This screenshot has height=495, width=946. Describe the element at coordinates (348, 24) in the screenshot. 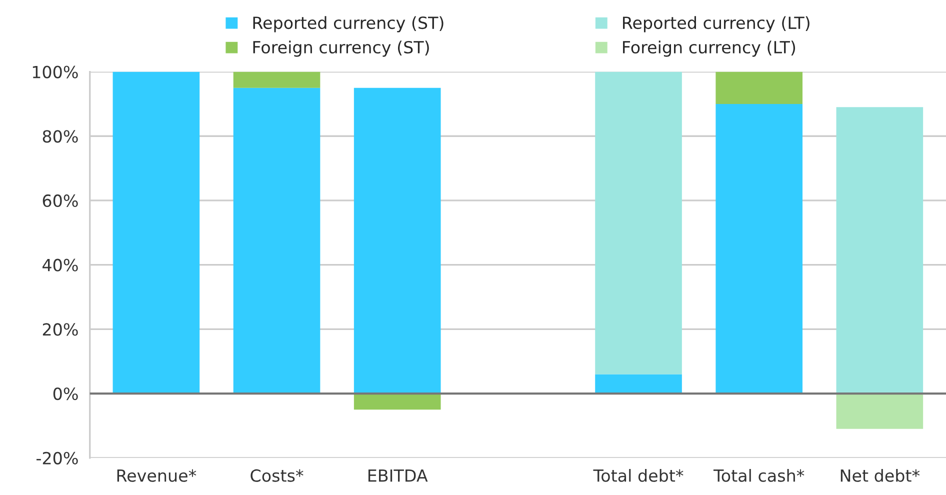

I see `legend-label: Reported currency (ST)` at that location.